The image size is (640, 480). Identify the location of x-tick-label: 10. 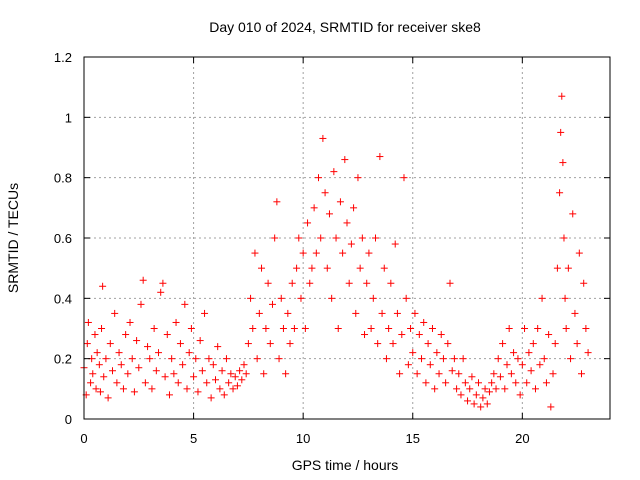
(303, 438).